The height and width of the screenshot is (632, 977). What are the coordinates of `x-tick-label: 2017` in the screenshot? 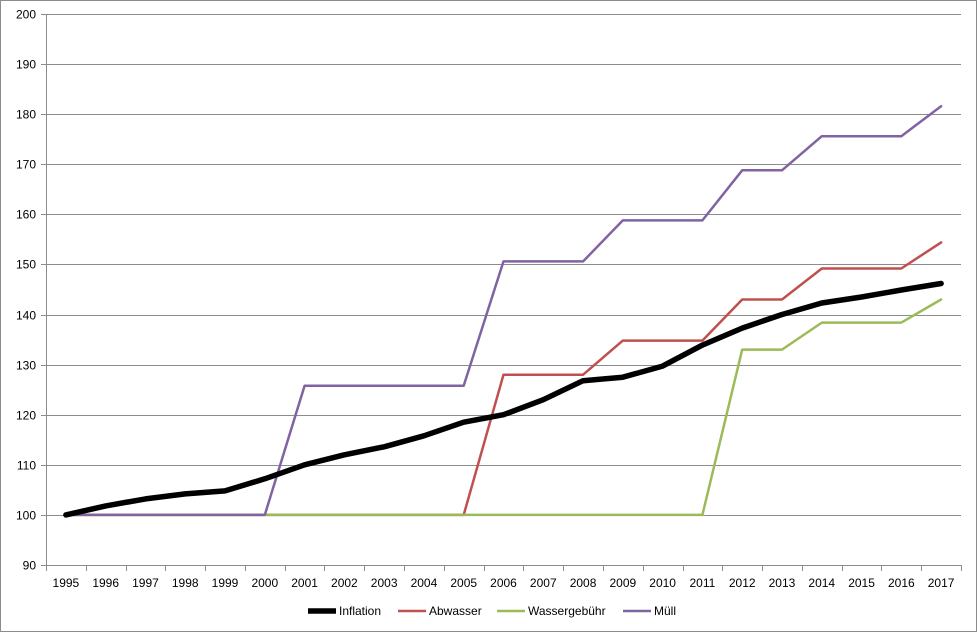 It's located at (941, 583).